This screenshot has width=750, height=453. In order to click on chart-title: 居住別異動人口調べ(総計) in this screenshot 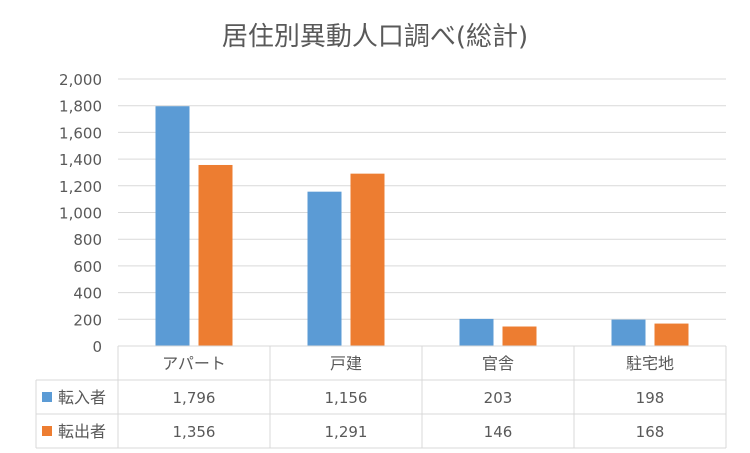, I will do `click(375, 37)`.